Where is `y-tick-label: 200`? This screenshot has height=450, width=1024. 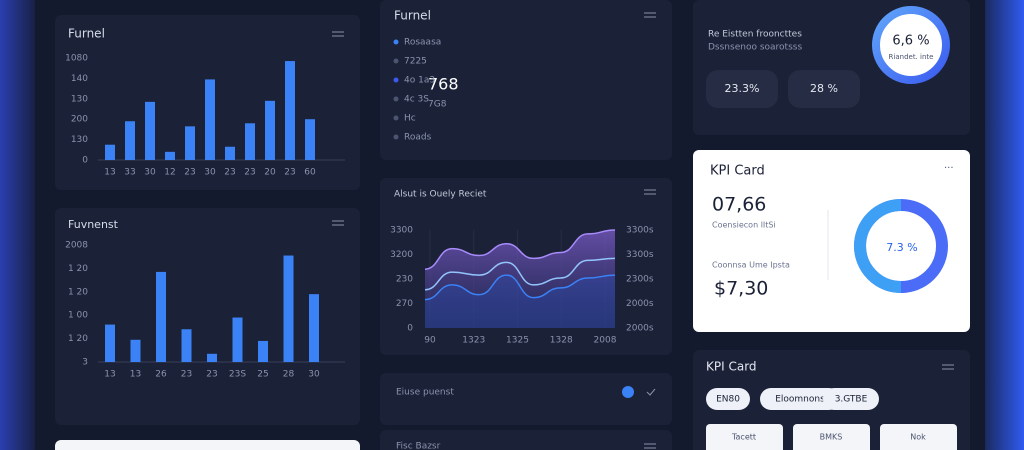
y-tick-label: 200 is located at coordinates (79, 120).